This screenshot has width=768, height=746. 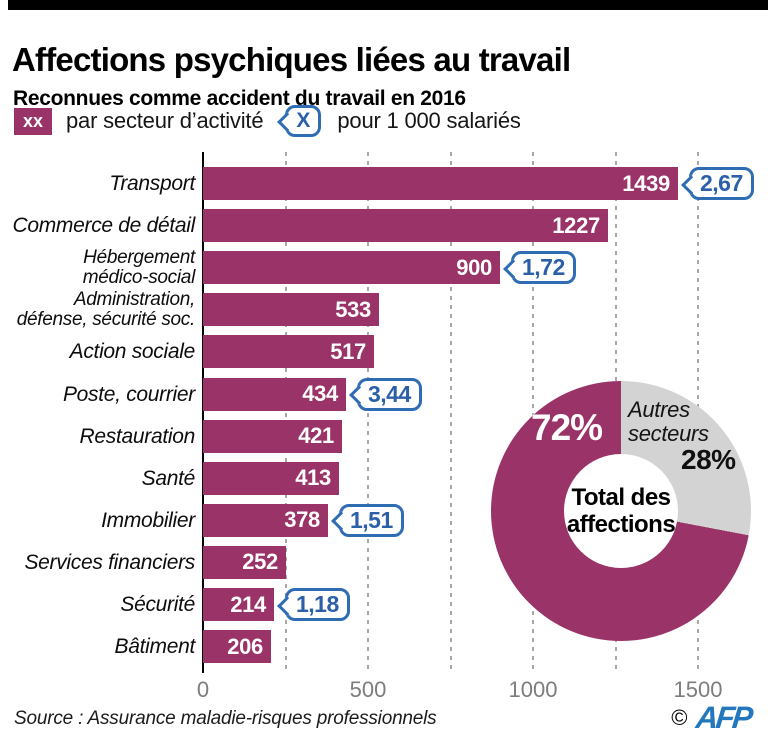 What do you see at coordinates (474, 267) in the screenshot?
I see `bar-value: 900` at bounding box center [474, 267].